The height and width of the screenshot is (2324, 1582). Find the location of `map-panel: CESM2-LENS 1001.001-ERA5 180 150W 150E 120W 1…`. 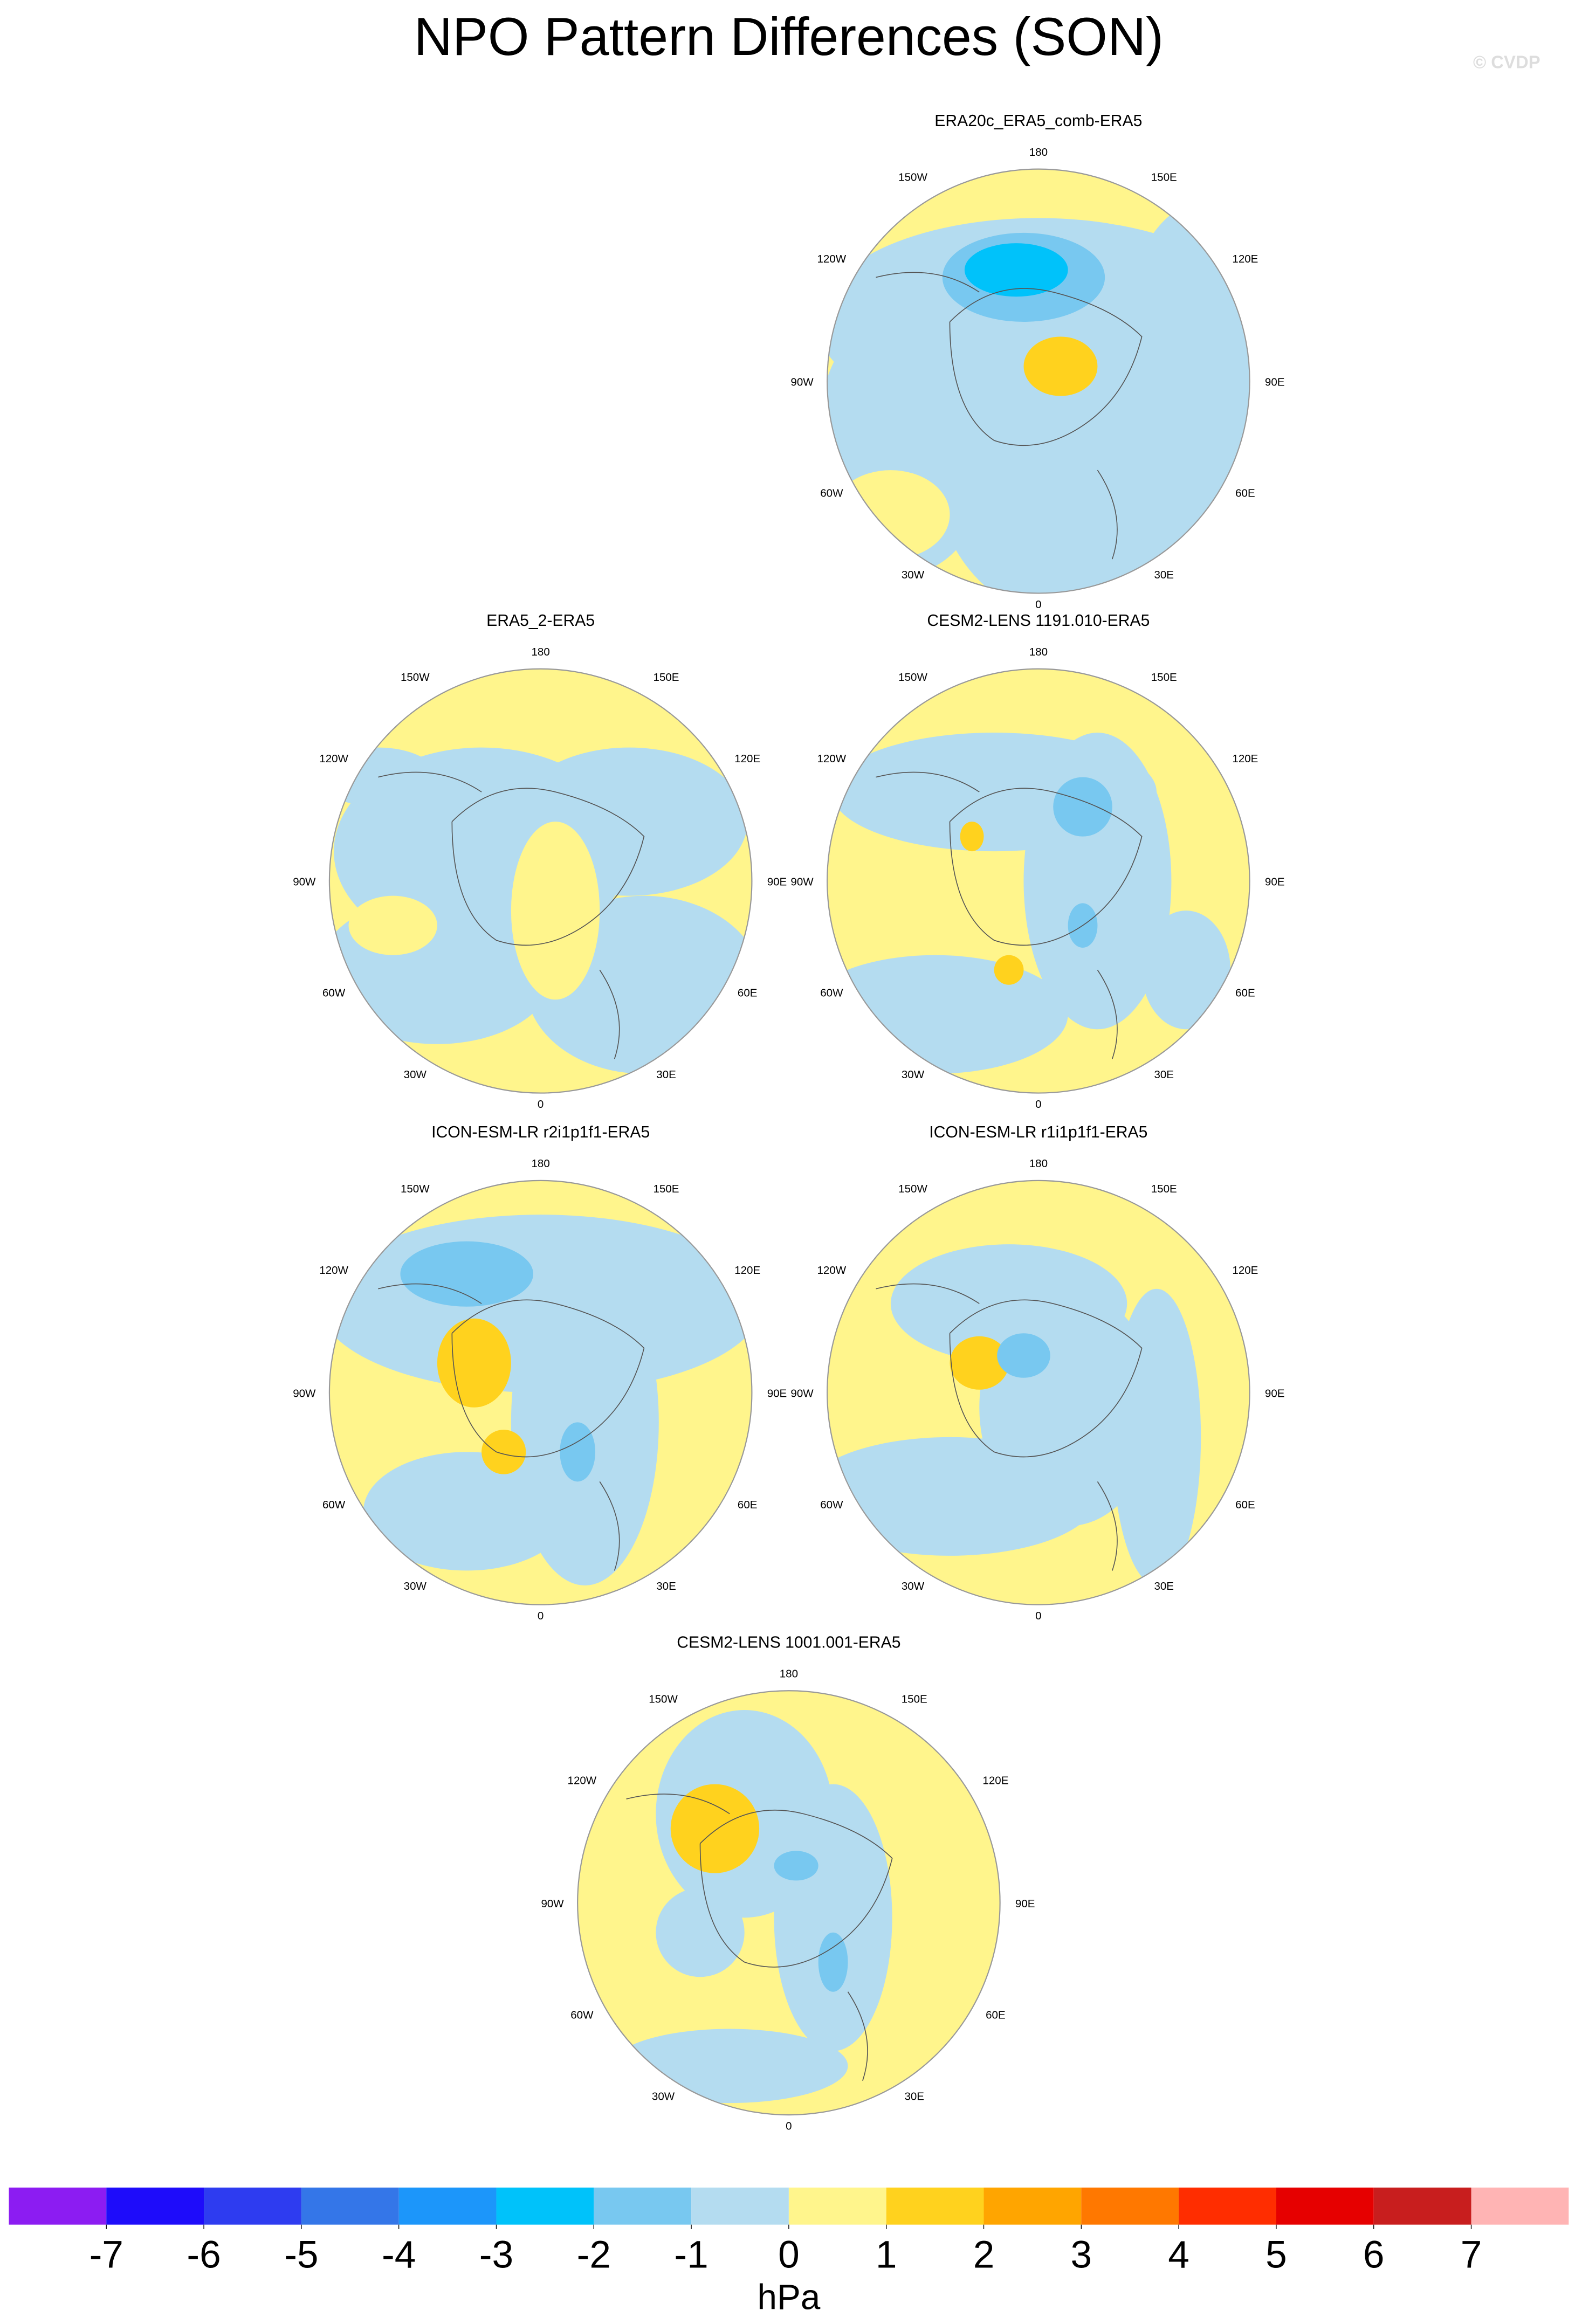

map-panel: CESM2-LENS 1001.001-ERA5 180 150W 150E 120W 1… is located at coordinates (788, 1882).